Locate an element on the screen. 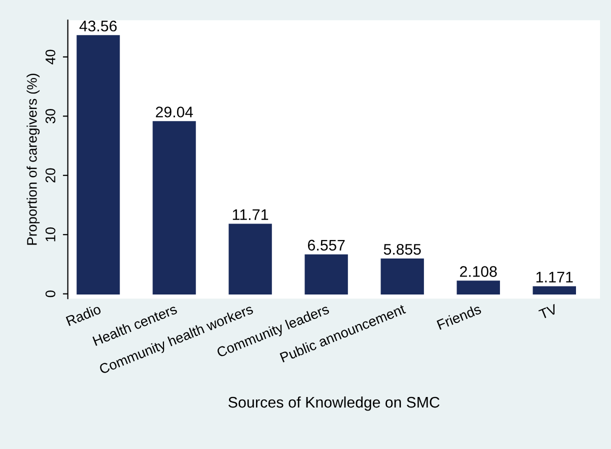 Image resolution: width=611 pixels, height=449 pixels. y-axis-title: Proportion of caregivers (%) is located at coordinates (33, 159).